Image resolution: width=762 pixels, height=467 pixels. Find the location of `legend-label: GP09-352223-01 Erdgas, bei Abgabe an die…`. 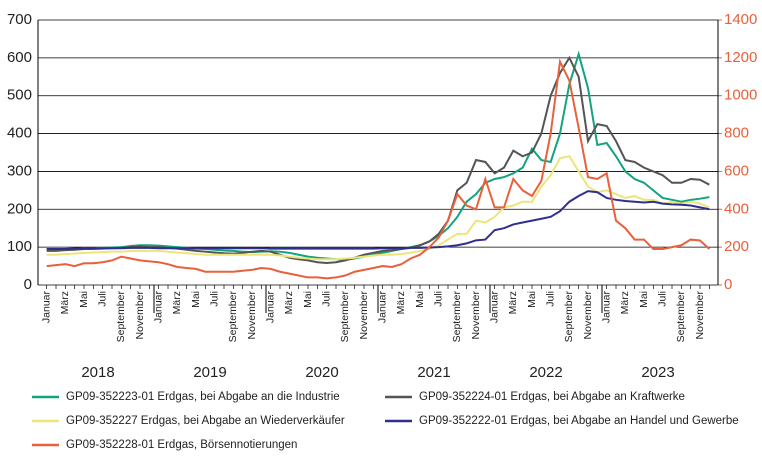

legend-label: GP09-352223-01 Erdgas, bei Abgabe an die… is located at coordinates (203, 397).